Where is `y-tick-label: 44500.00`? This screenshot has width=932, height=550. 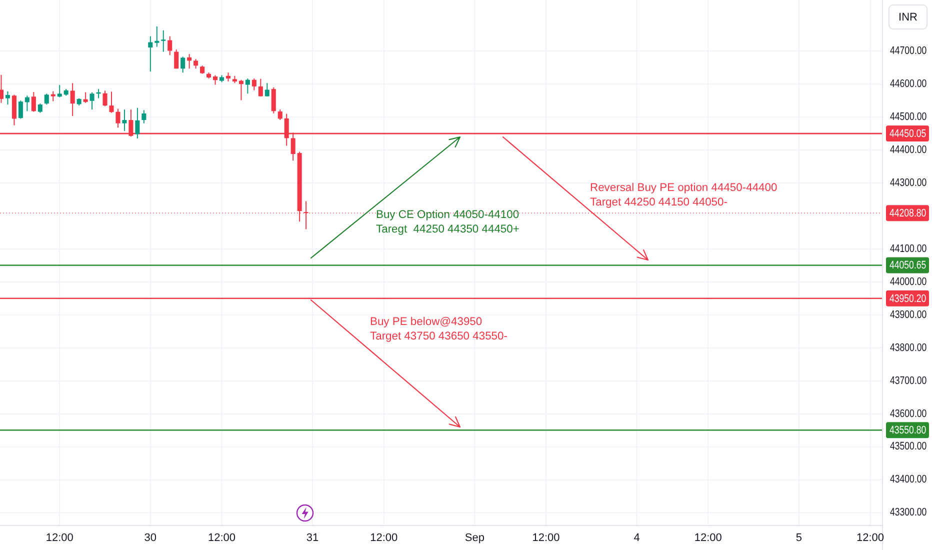 y-tick-label: 44500.00 is located at coordinates (909, 117).